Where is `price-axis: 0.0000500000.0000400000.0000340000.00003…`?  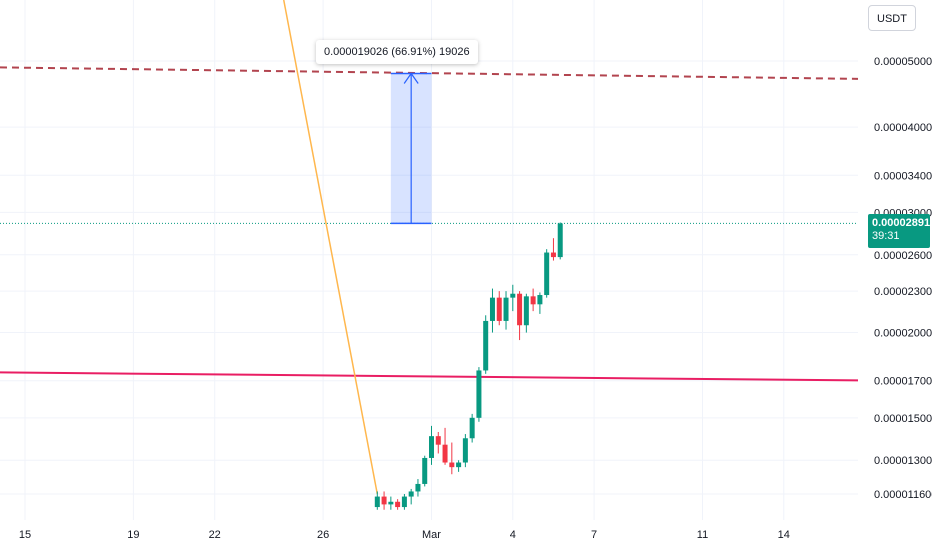 price-axis: 0.0000500000.0000400000.0000340000.00003… is located at coordinates (903, 278).